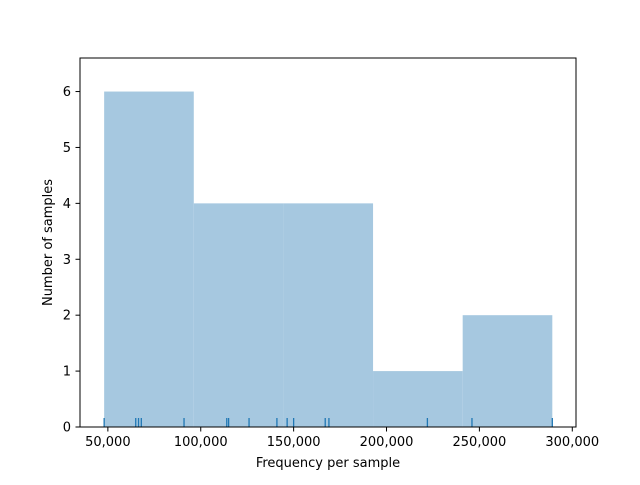 This screenshot has width=640, height=485. What do you see at coordinates (48, 242) in the screenshot?
I see `y-axis-label: Number of samples` at bounding box center [48, 242].